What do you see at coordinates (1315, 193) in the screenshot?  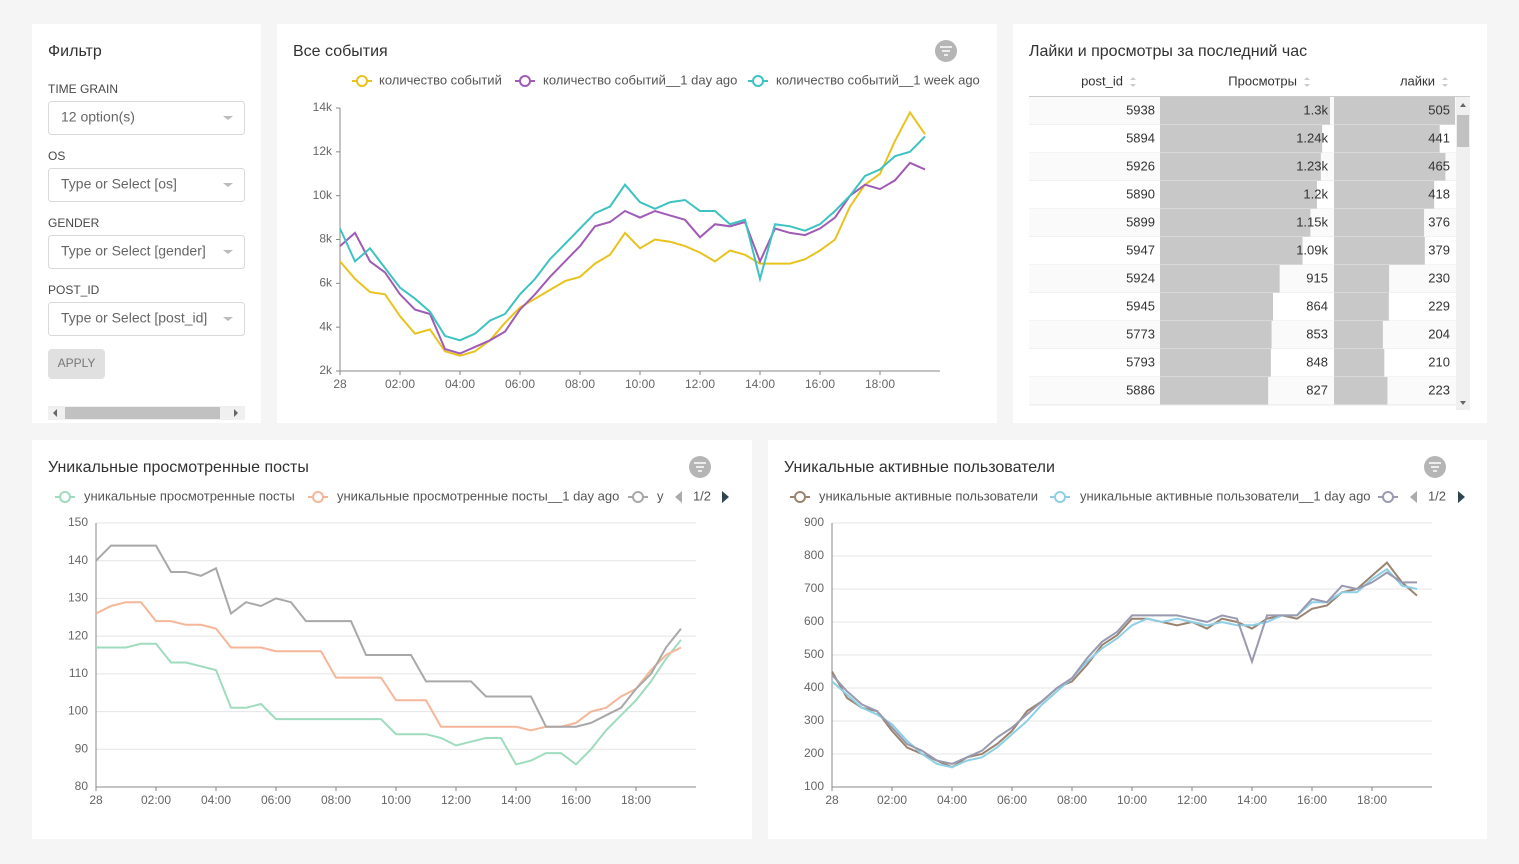 I see `cell: 1.2k` at bounding box center [1315, 193].